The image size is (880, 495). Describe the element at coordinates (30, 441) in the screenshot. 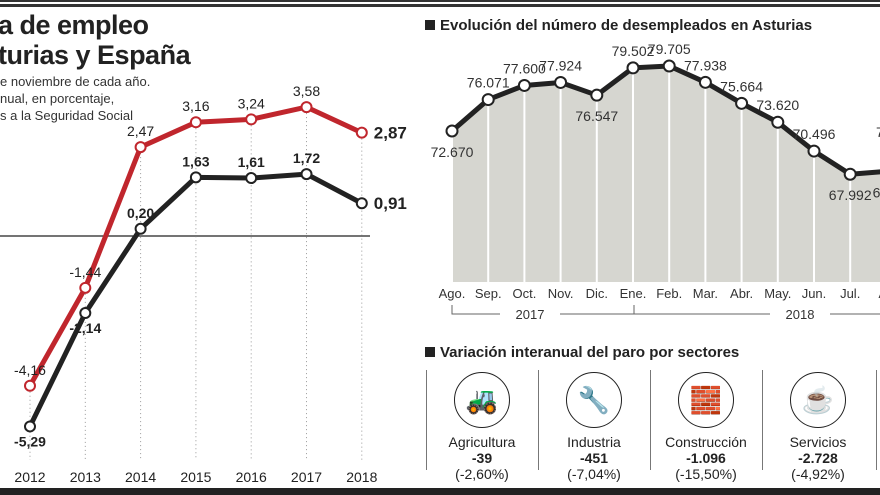

I see `data-label: -5,29` at that location.